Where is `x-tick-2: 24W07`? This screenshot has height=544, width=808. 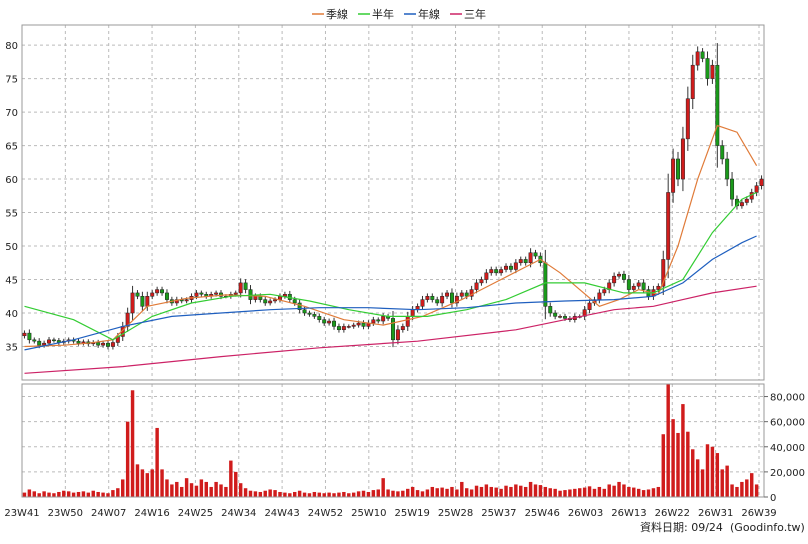
x-tick-2: 24W07 is located at coordinates (108, 513).